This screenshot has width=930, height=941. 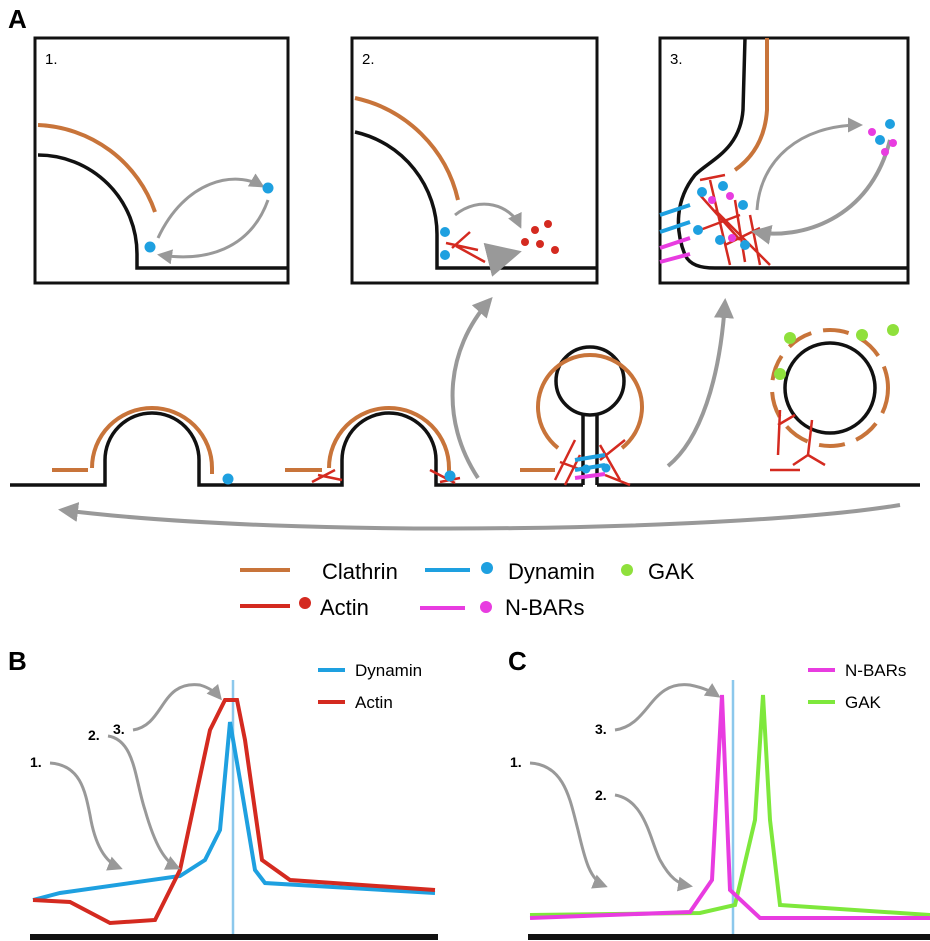 I want to click on inset-3: 3., so click(x=784, y=160).